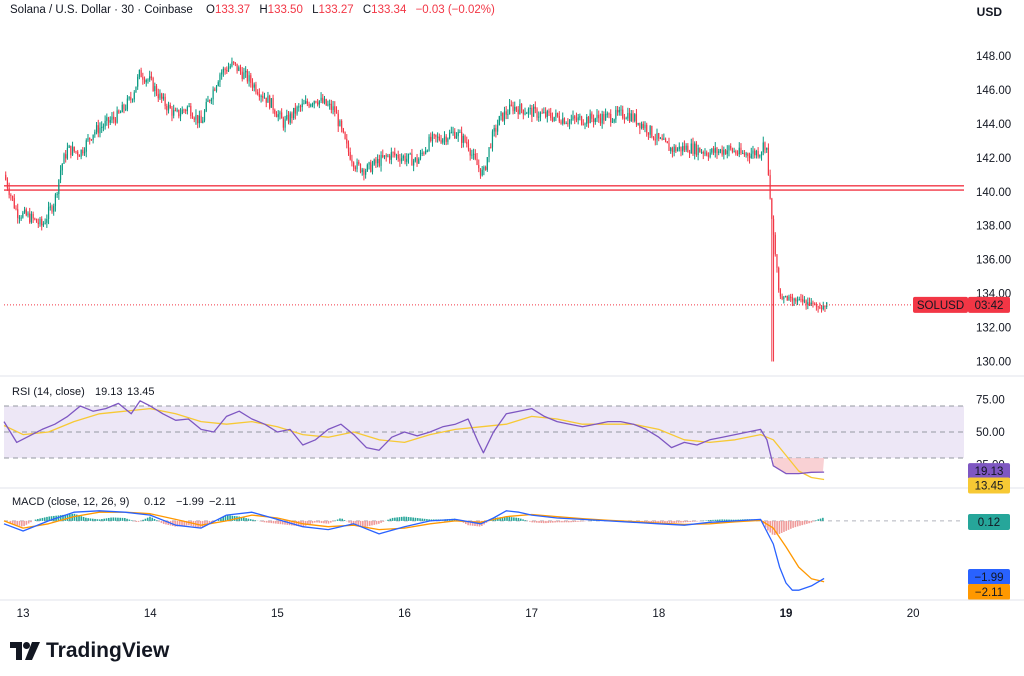 The height and width of the screenshot is (676, 1024). I want to click on time-axis: 13 14 15 16 17 18 19 20, so click(512, 609).